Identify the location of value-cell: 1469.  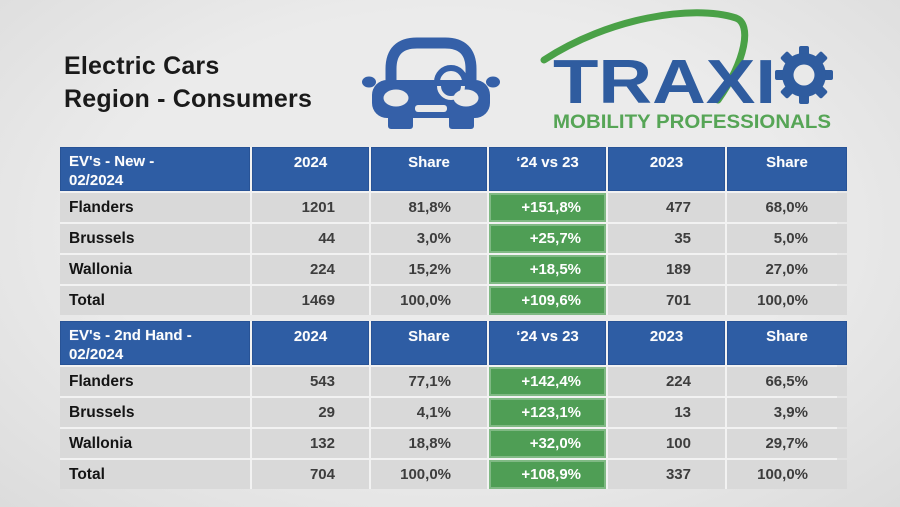
(310, 300).